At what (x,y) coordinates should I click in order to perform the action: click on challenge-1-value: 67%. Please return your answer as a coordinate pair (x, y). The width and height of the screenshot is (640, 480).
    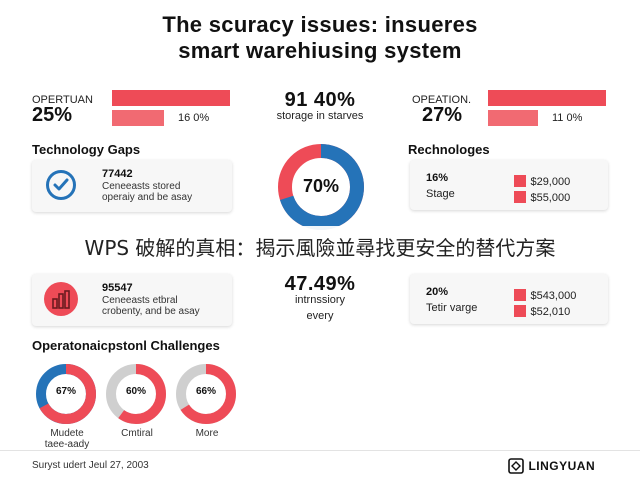
    Looking at the image, I should click on (65, 391).